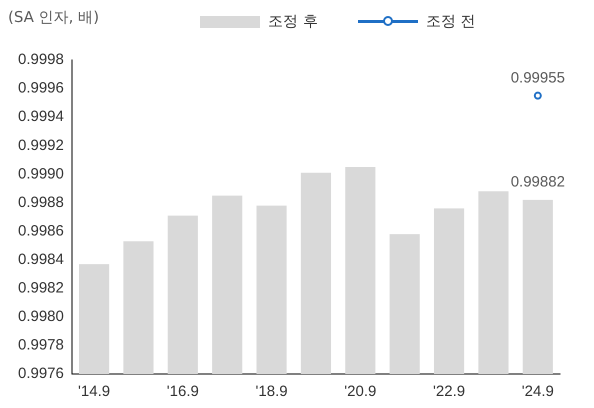 This screenshot has height=408, width=594. Describe the element at coordinates (182, 391) in the screenshot. I see `x-tick-label: '16.9` at that location.